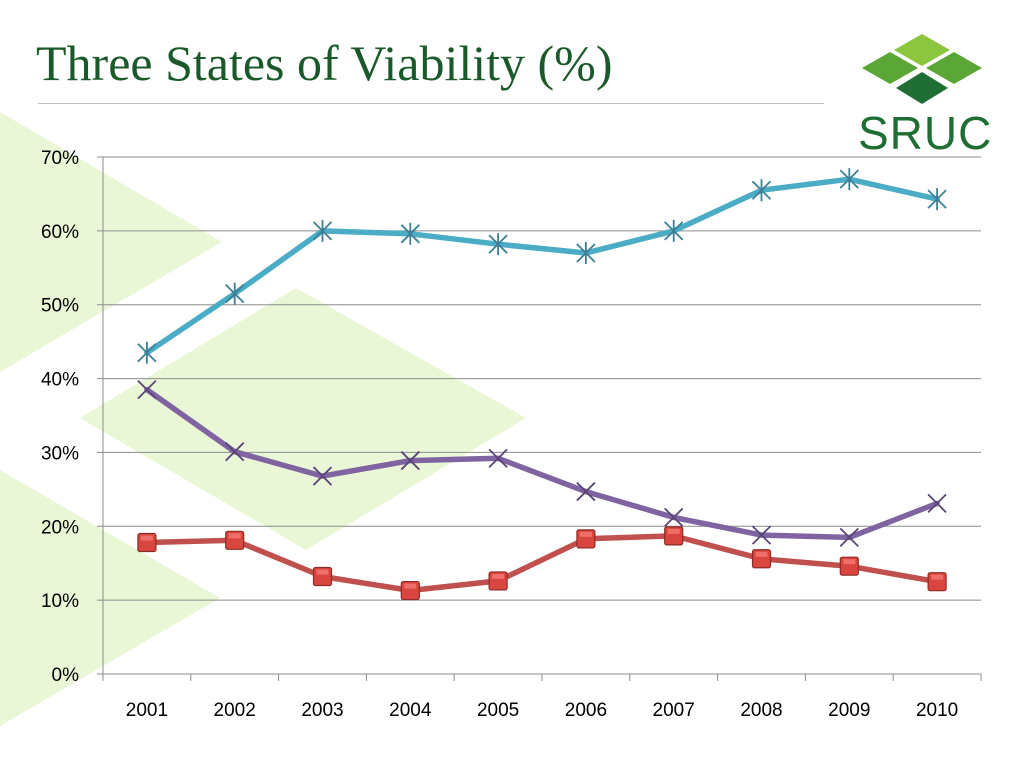  What do you see at coordinates (60, 306) in the screenshot?
I see `y-tick-label: 50%` at bounding box center [60, 306].